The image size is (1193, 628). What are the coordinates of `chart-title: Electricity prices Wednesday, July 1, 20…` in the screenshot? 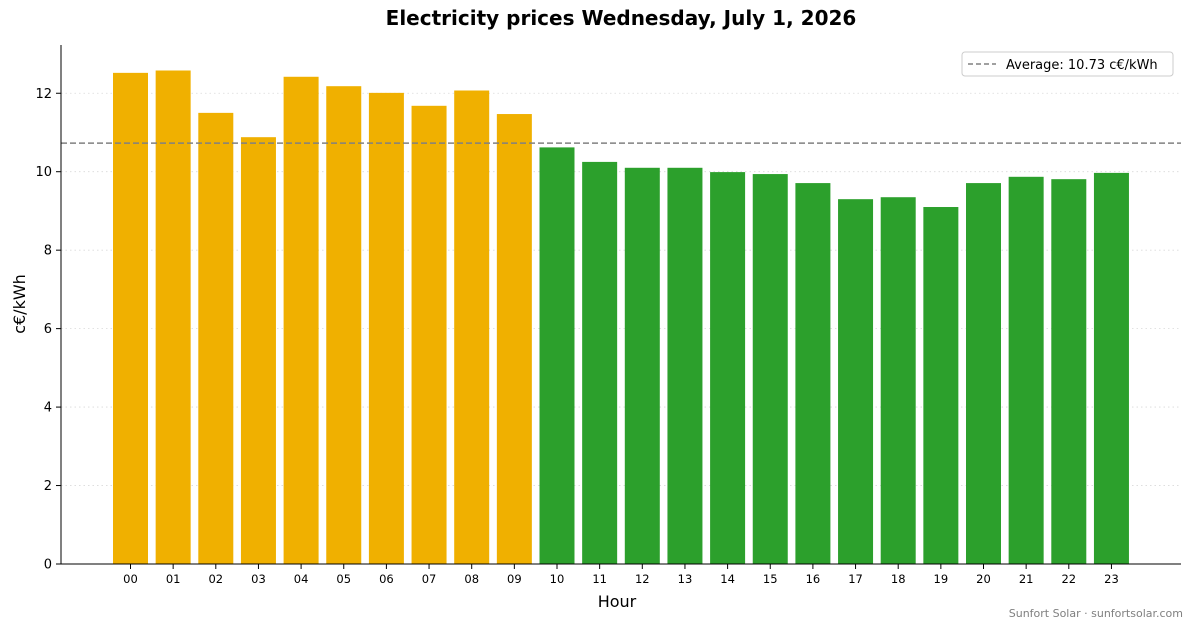 It's located at (621, 18).